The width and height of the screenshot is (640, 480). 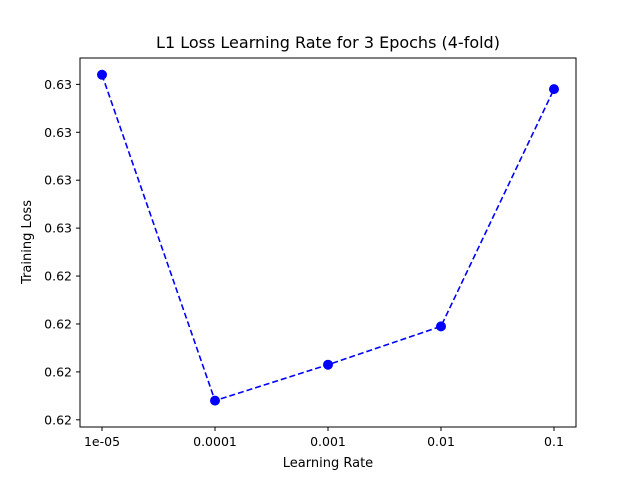 What do you see at coordinates (328, 463) in the screenshot?
I see `x-axis-label: Learning Rate` at bounding box center [328, 463].